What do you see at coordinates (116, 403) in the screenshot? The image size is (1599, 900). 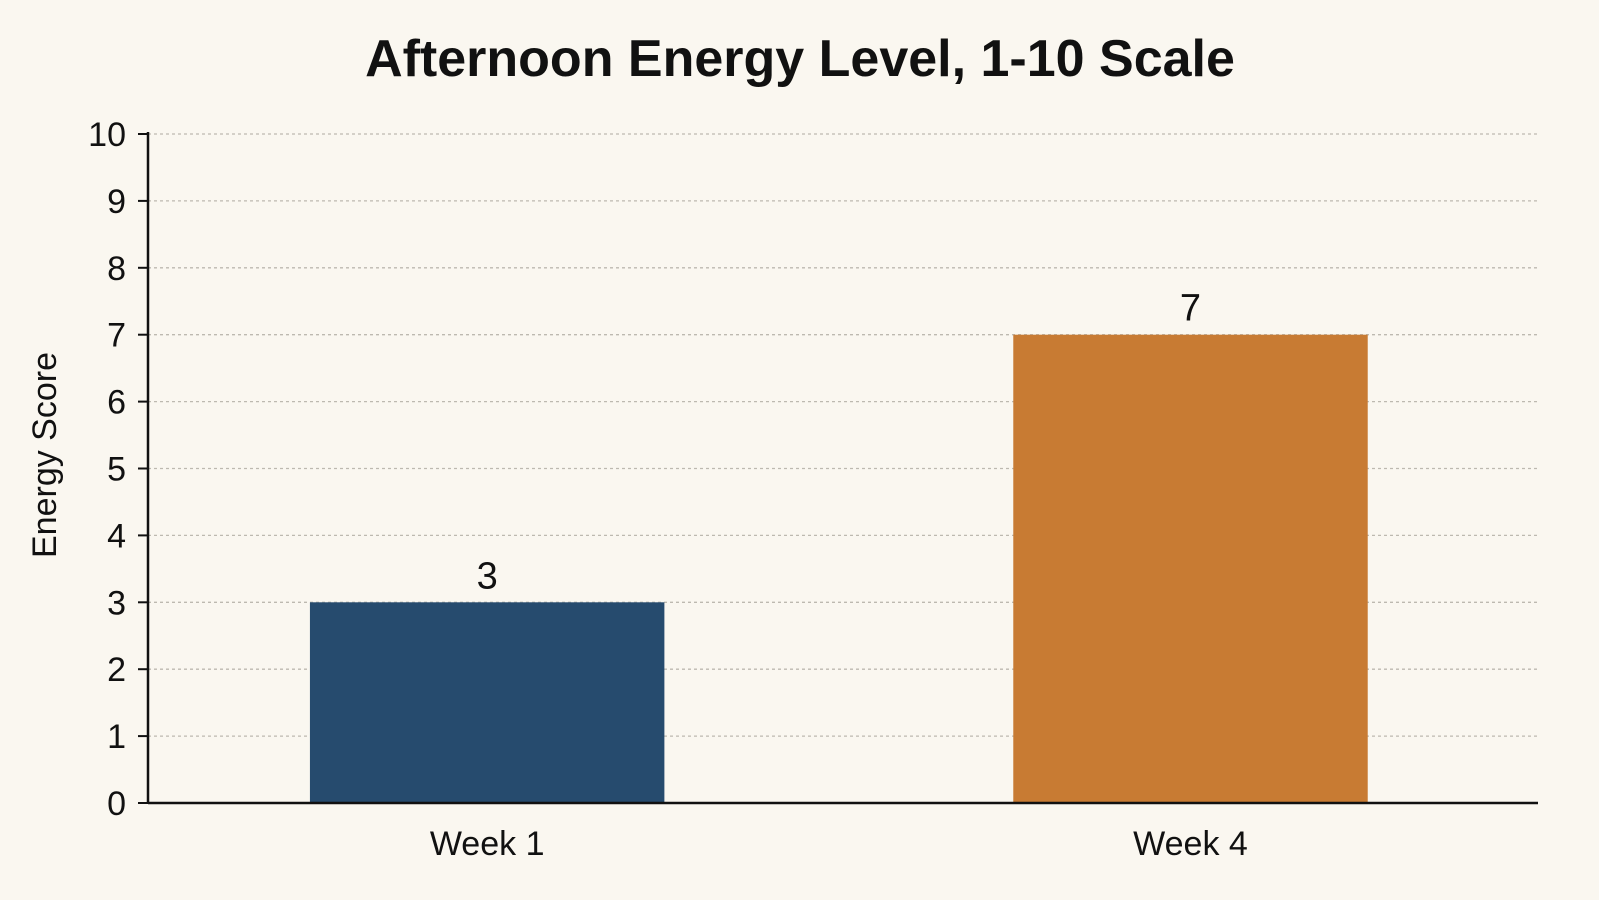 I see `y-tick-label-6: 6` at bounding box center [116, 403].